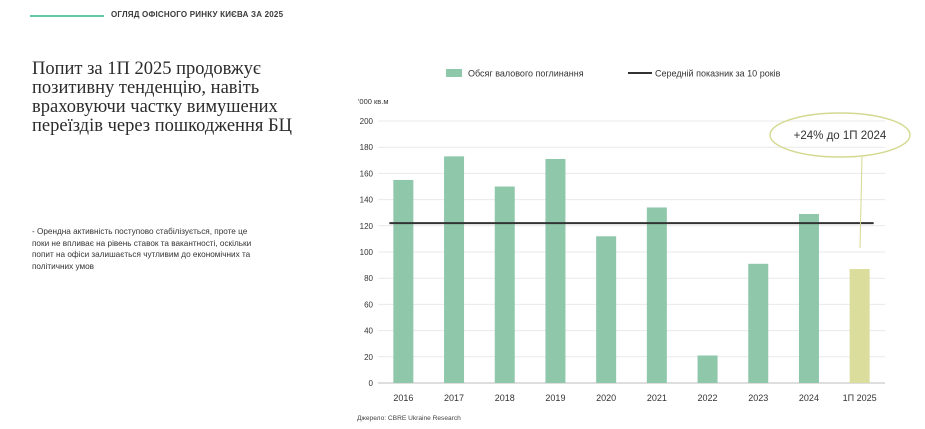  What do you see at coordinates (758, 398) in the screenshot?
I see `x-tick-label: 2023` at bounding box center [758, 398].